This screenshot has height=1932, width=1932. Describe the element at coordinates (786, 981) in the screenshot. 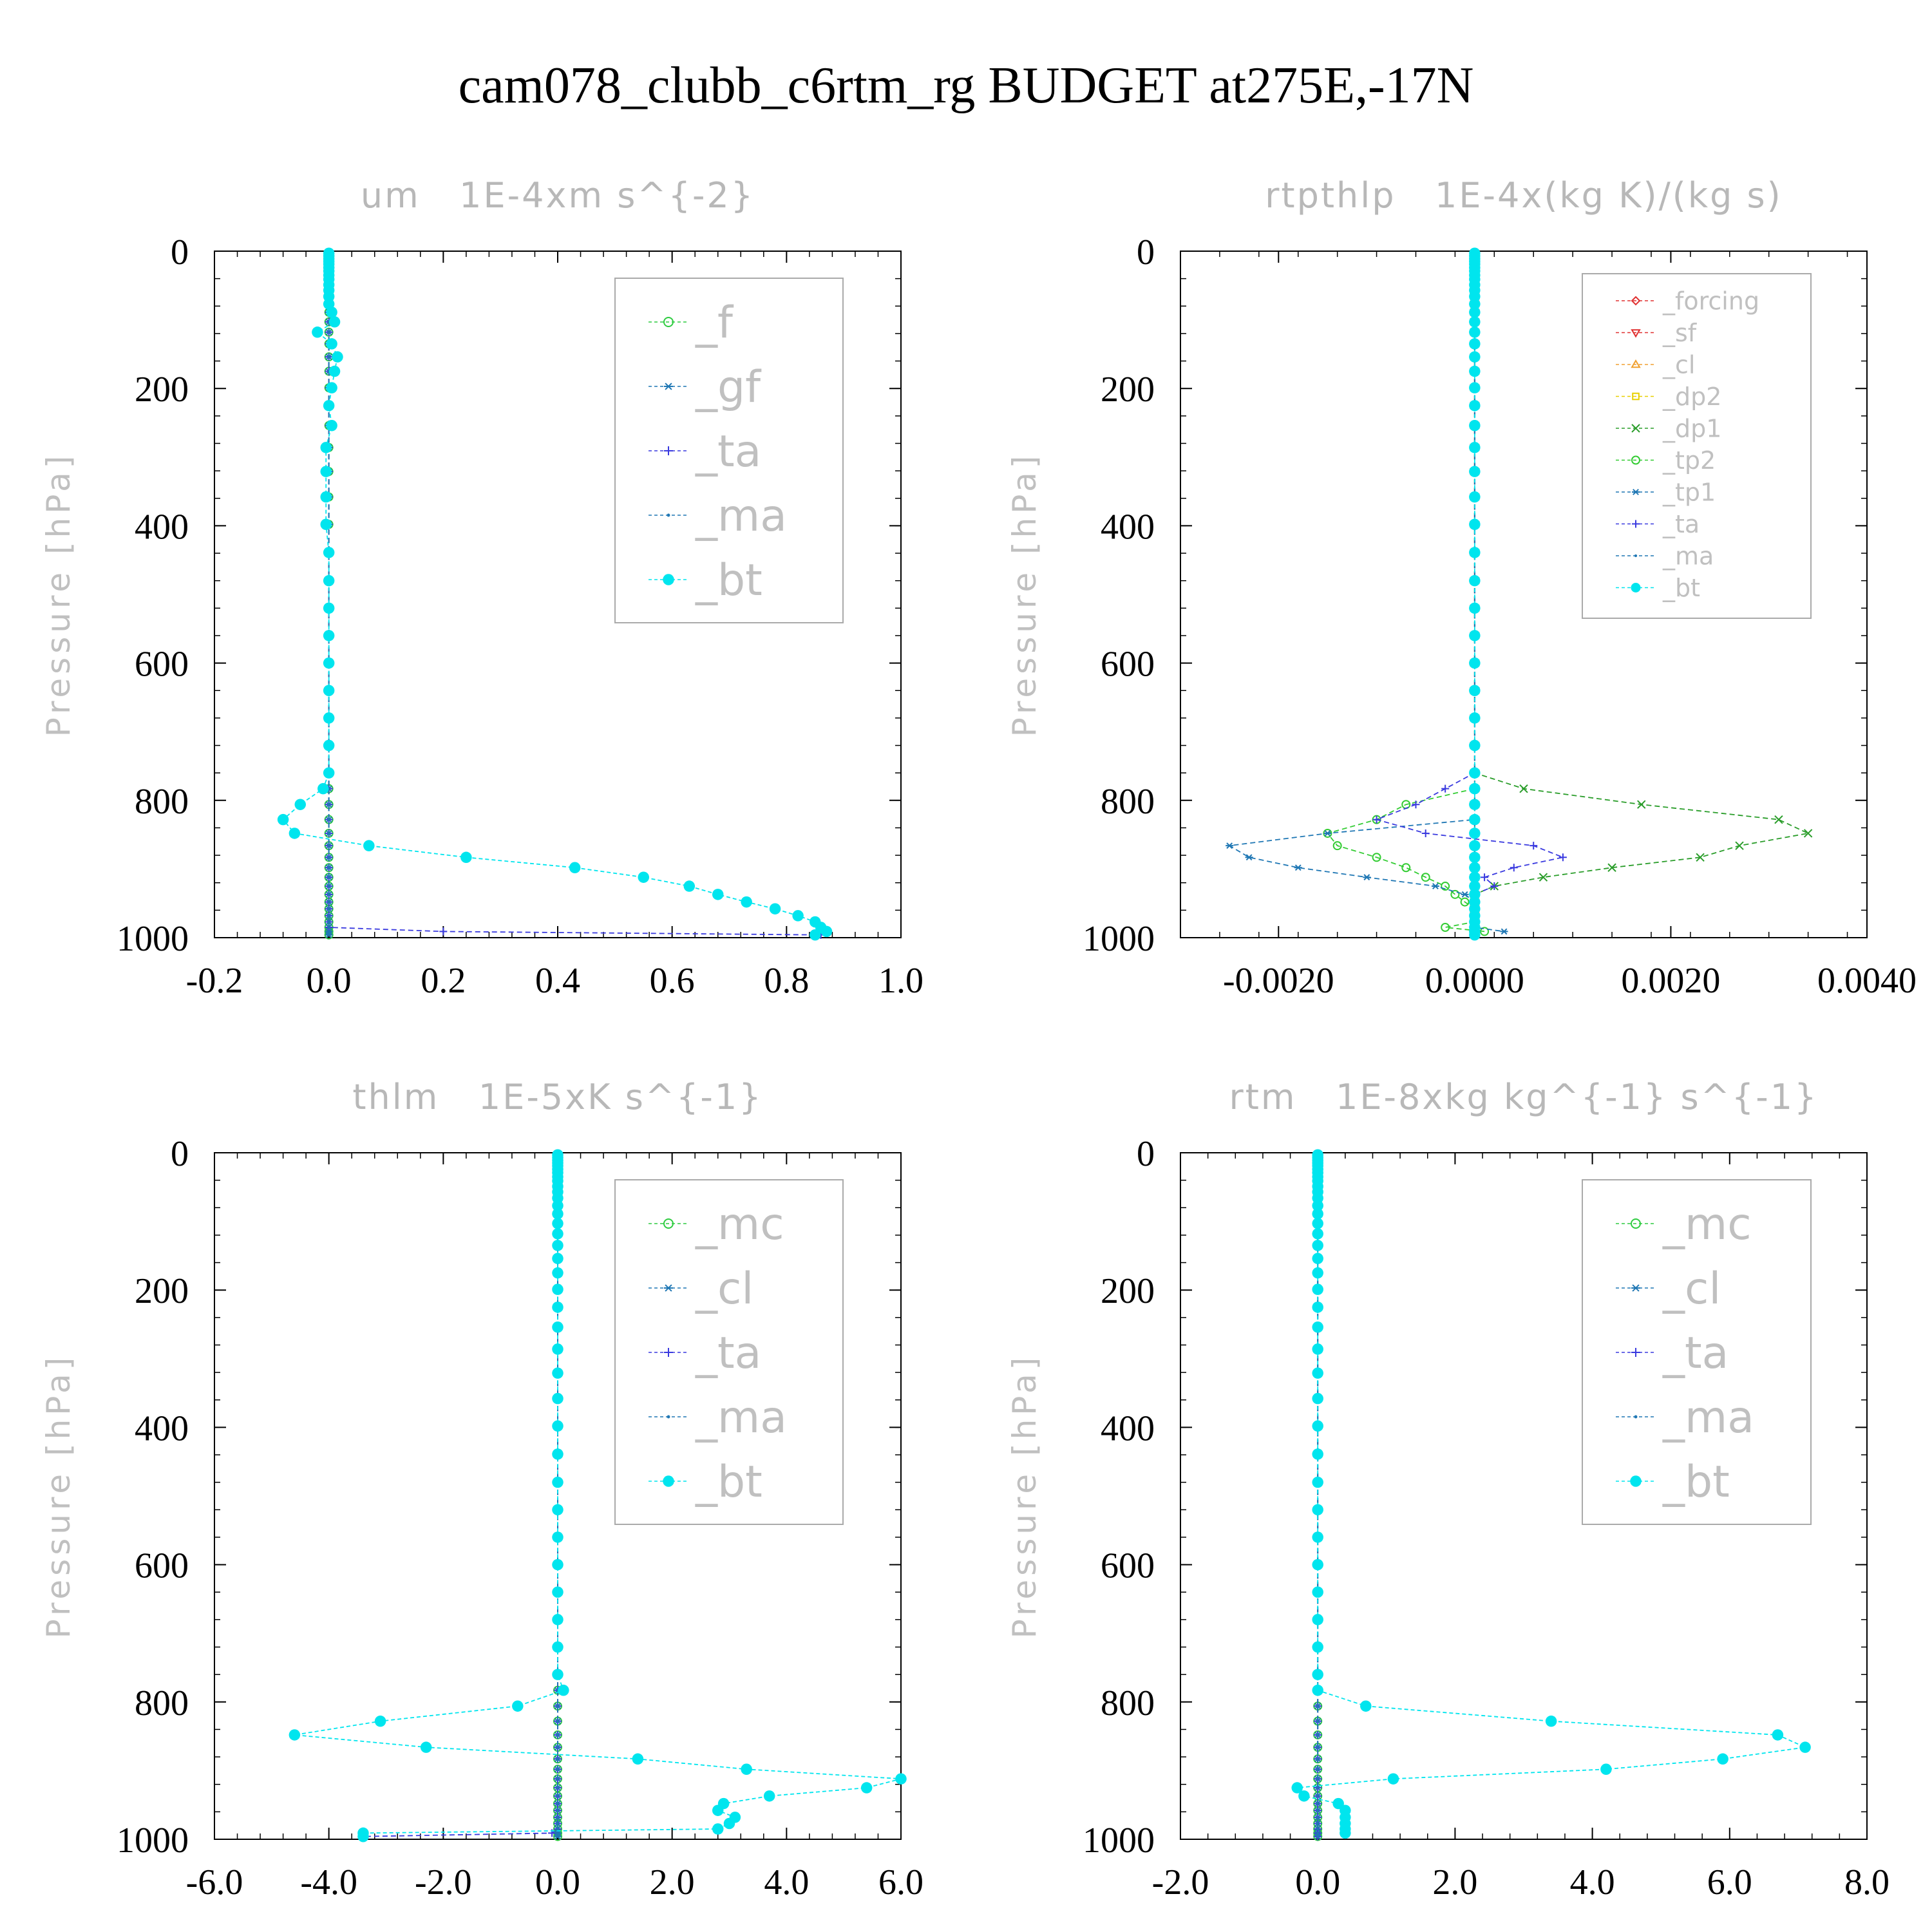

I see `x-tick-label: 0.8` at that location.